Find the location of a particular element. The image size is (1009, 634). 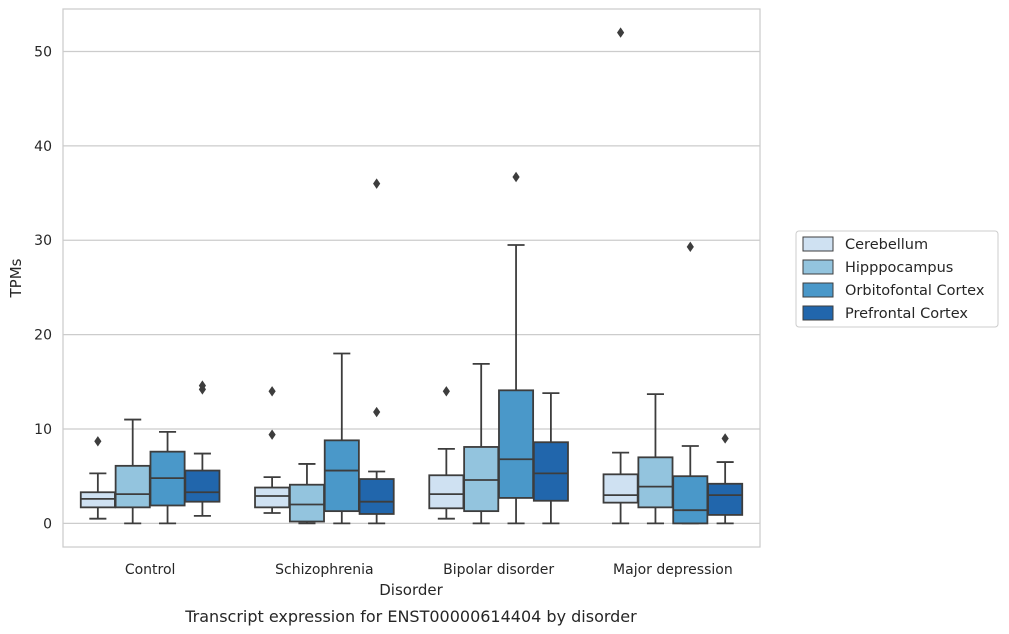

legend-frame is located at coordinates (897, 279).